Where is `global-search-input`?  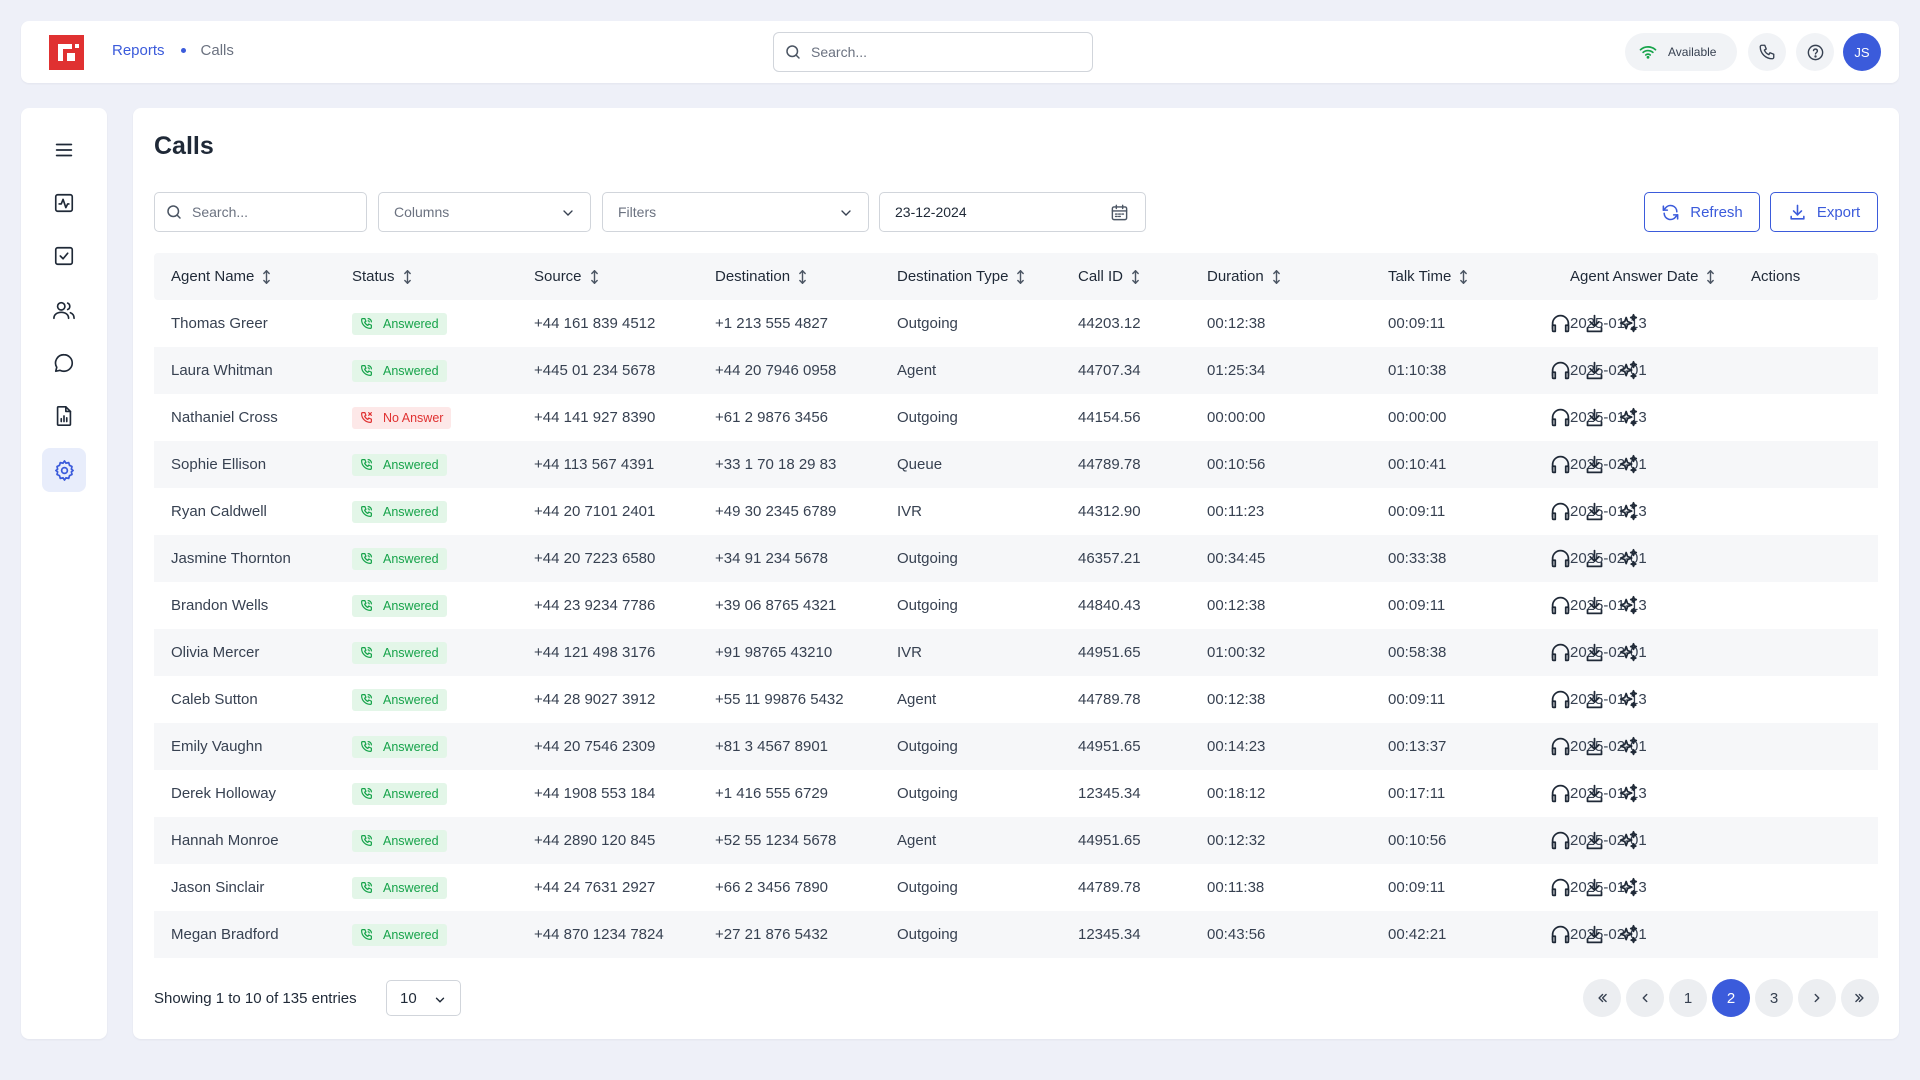 global-search-input is located at coordinates (941, 52).